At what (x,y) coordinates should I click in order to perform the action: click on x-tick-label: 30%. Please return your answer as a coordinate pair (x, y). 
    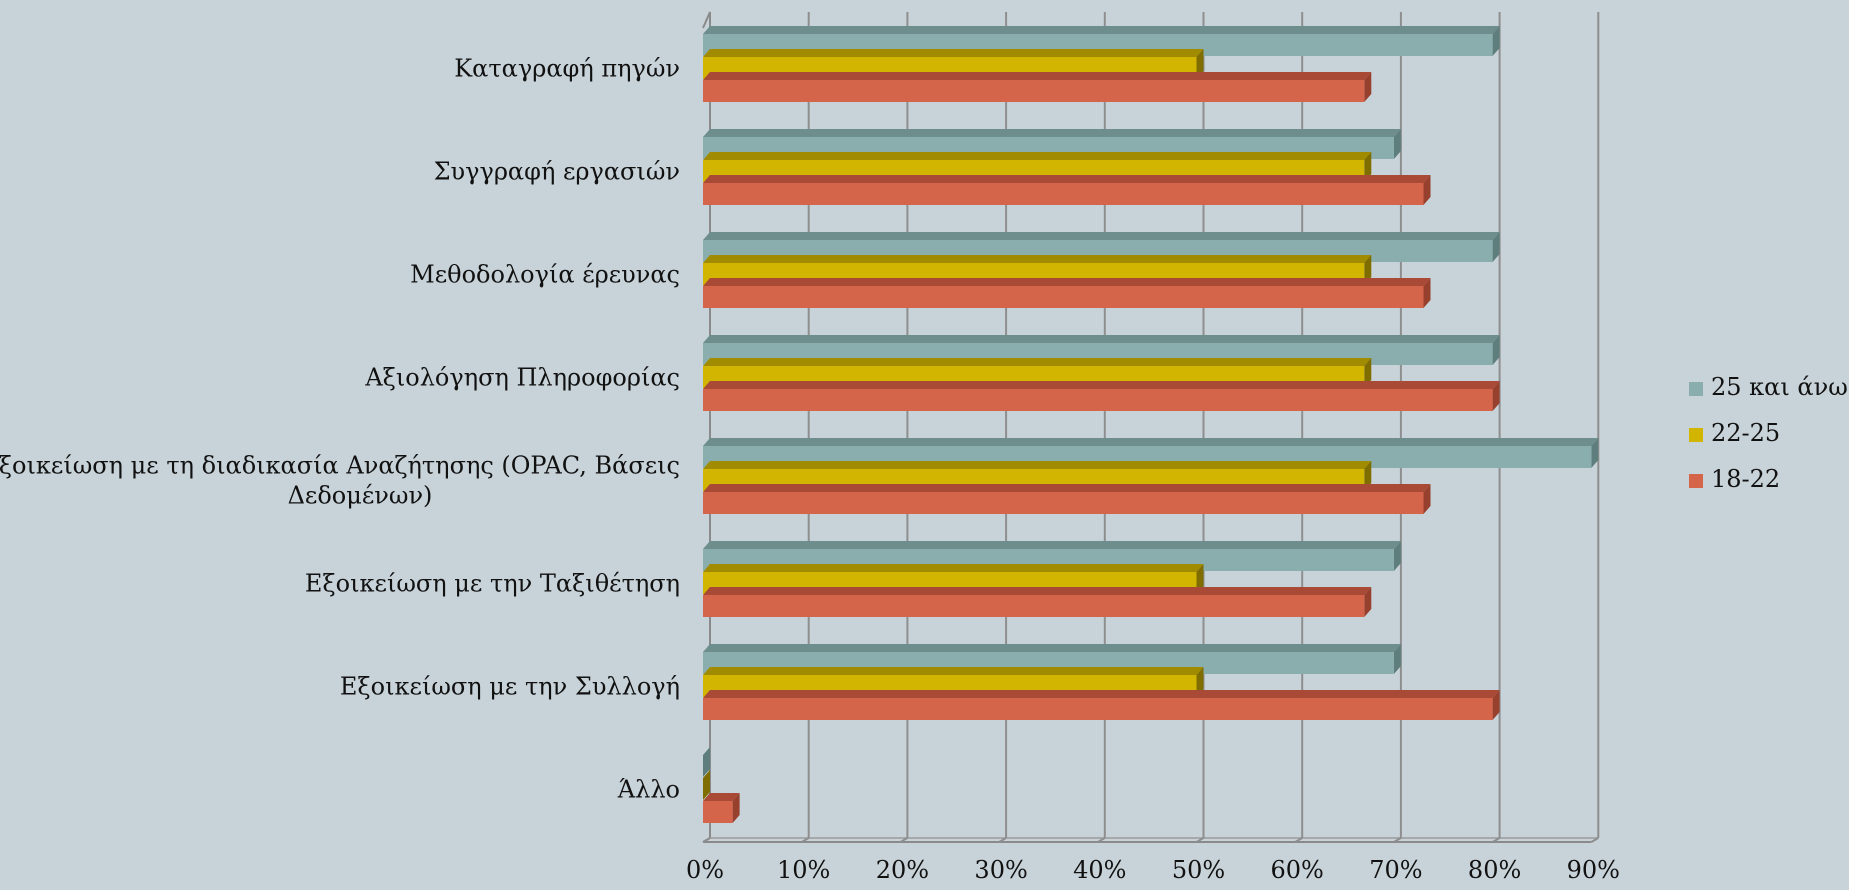
    Looking at the image, I should click on (1000, 870).